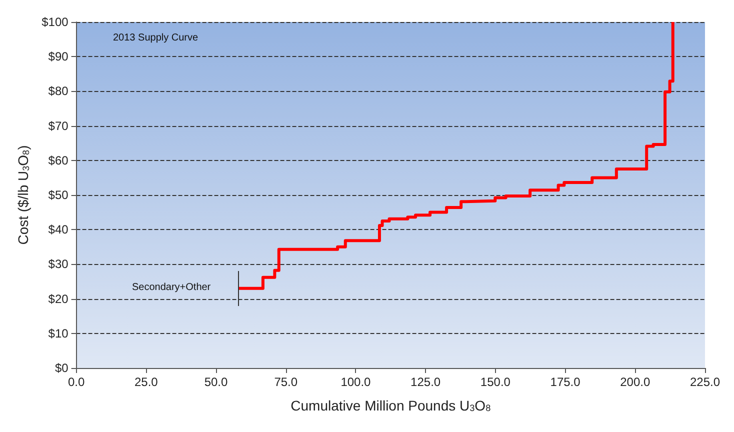  What do you see at coordinates (171, 288) in the screenshot?
I see `annotation: Secondary+Other` at bounding box center [171, 288].